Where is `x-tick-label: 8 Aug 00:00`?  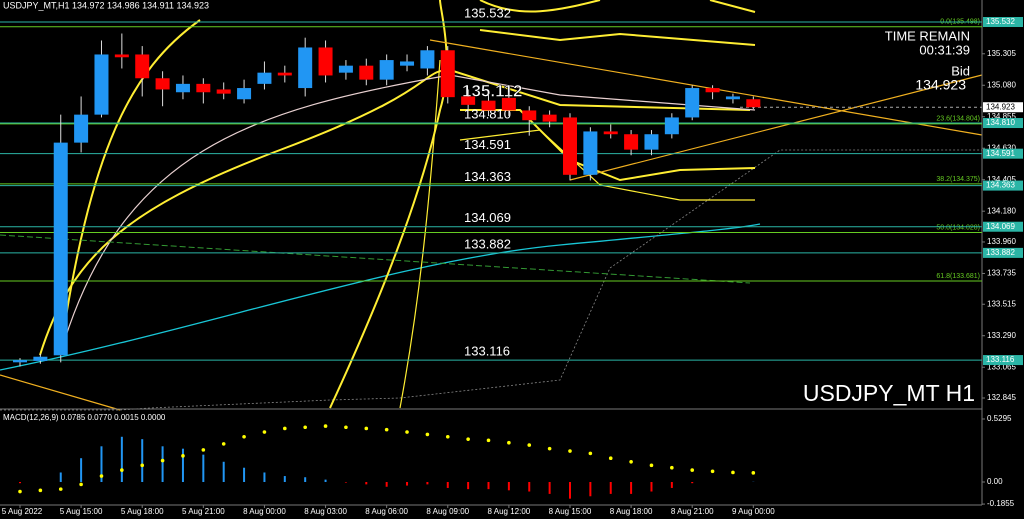 x-tick-label: 8 Aug 00:00 is located at coordinates (264, 511).